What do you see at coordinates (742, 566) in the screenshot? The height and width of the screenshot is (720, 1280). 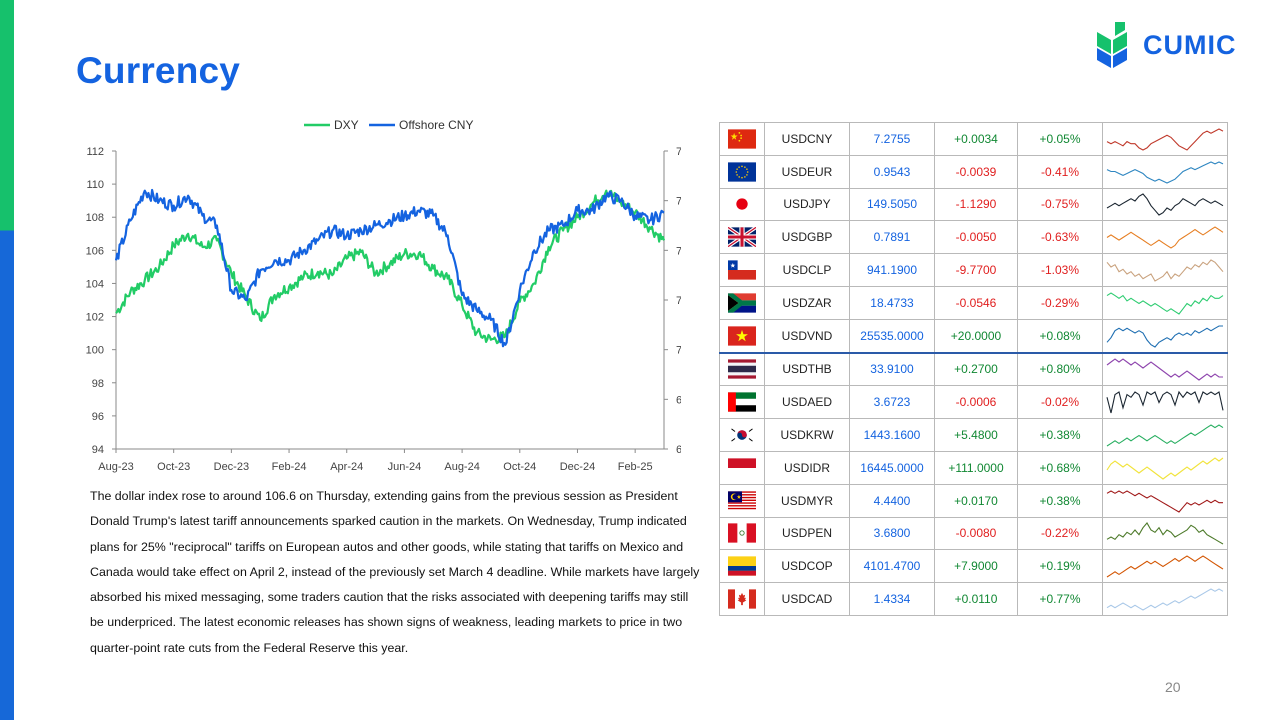 I see `co-flag-icon` at bounding box center [742, 566].